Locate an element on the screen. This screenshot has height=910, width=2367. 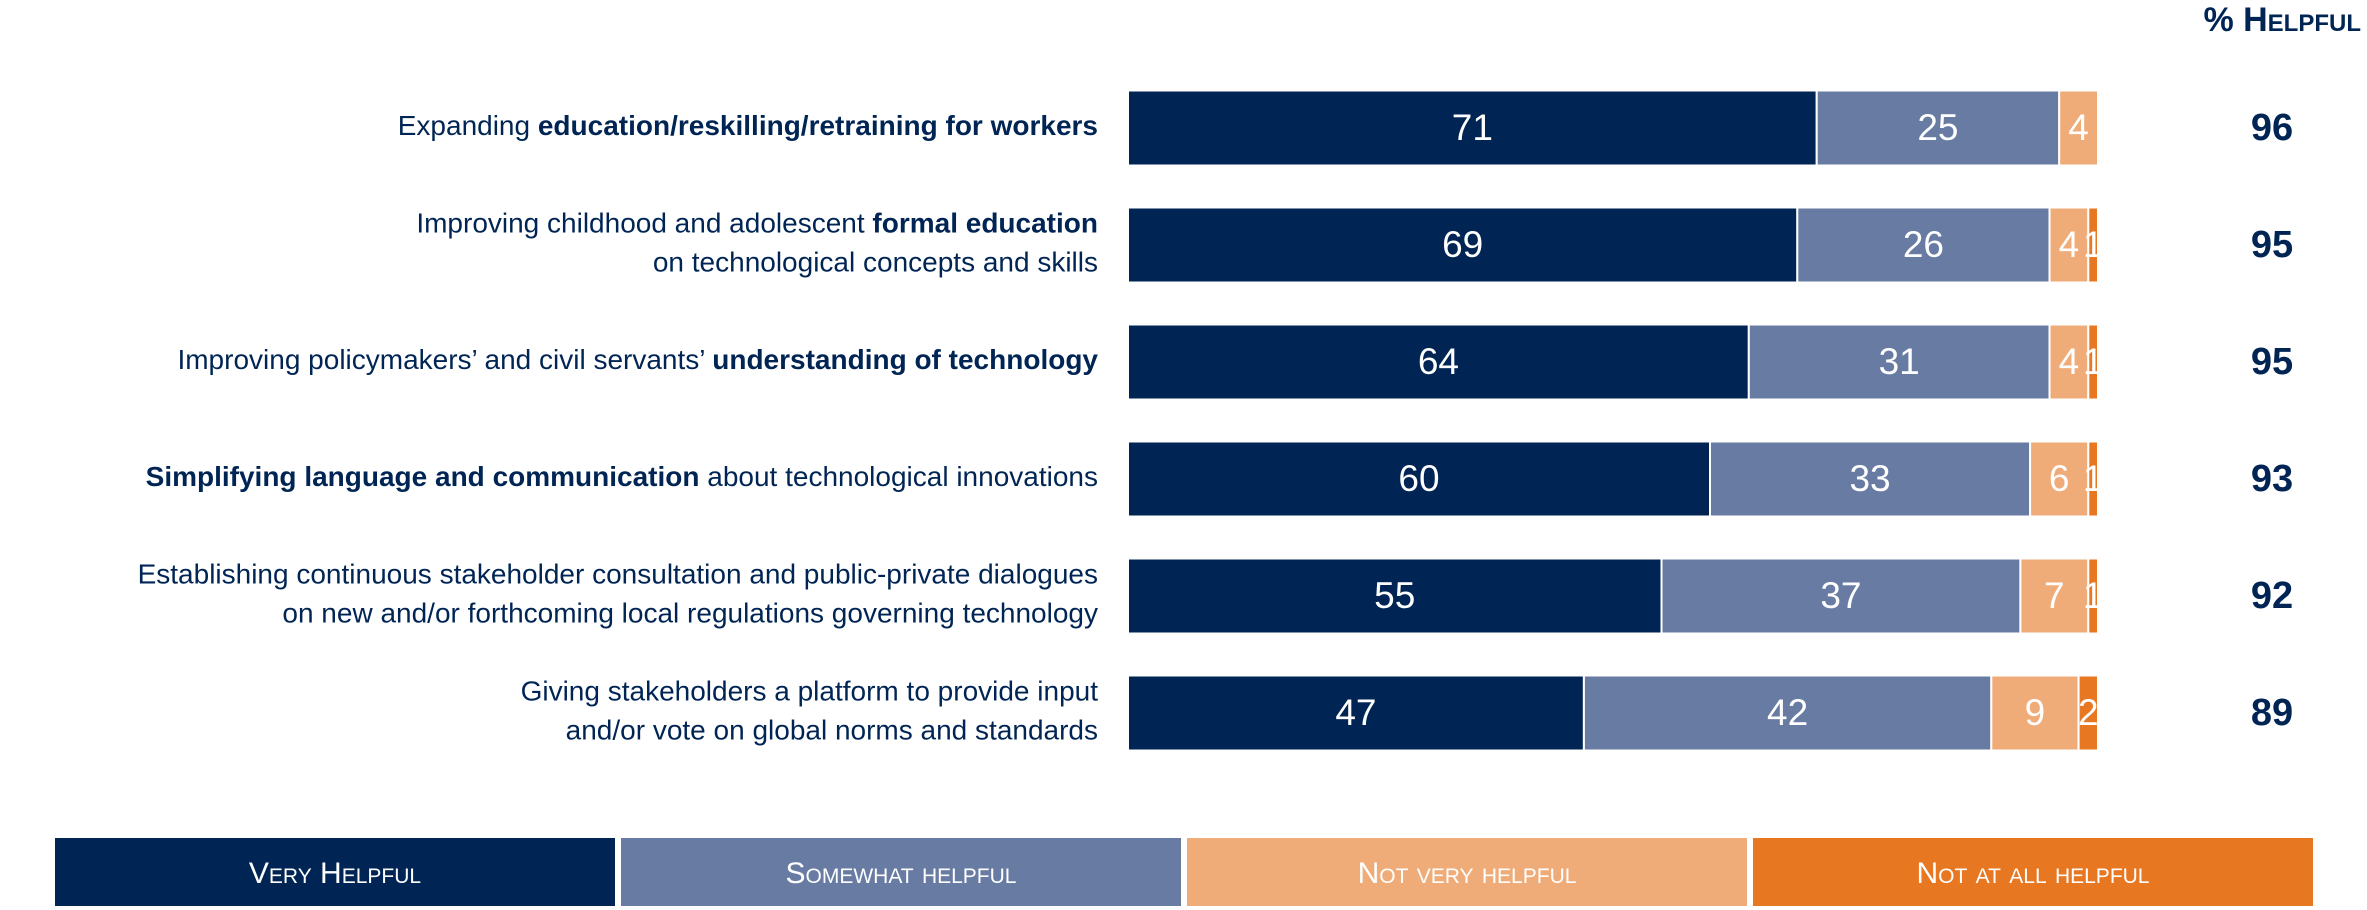
value-label: 71 is located at coordinates (1472, 127).